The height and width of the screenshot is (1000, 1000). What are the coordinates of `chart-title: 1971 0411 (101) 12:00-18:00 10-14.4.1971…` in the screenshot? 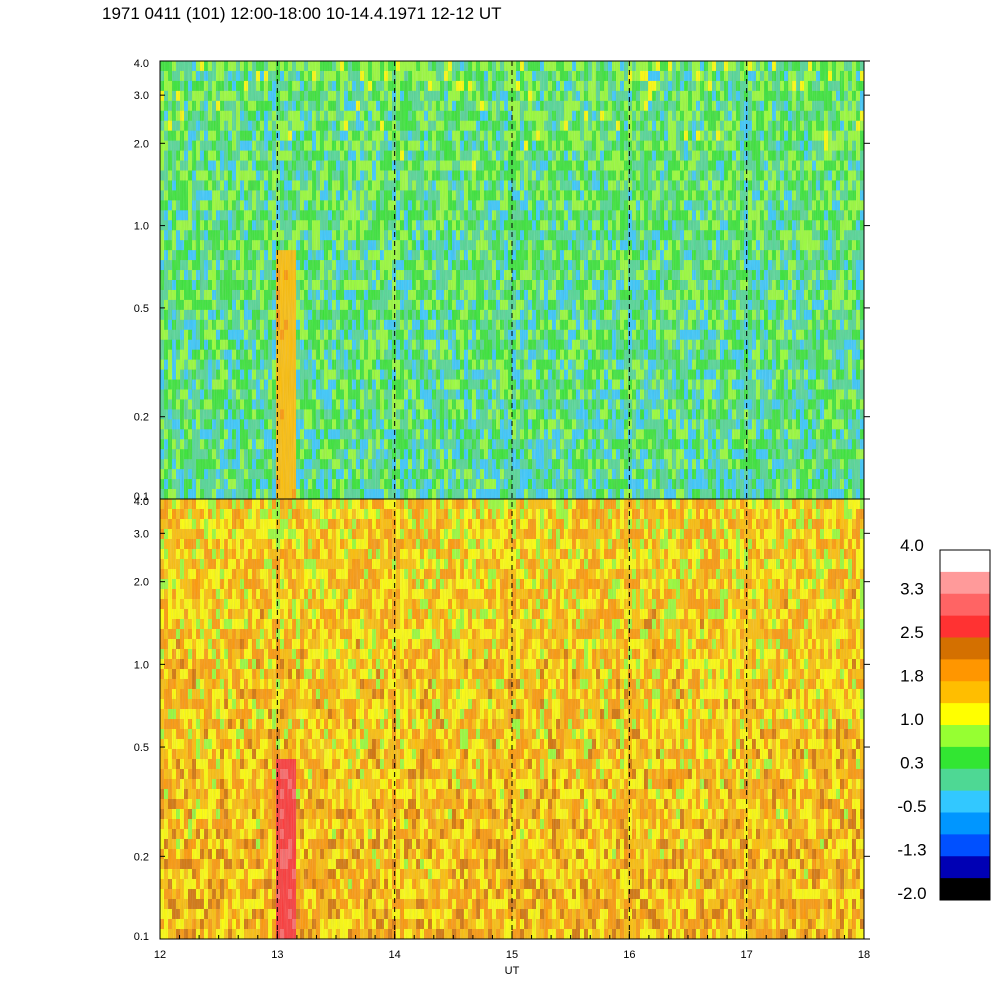 It's located at (302, 13).